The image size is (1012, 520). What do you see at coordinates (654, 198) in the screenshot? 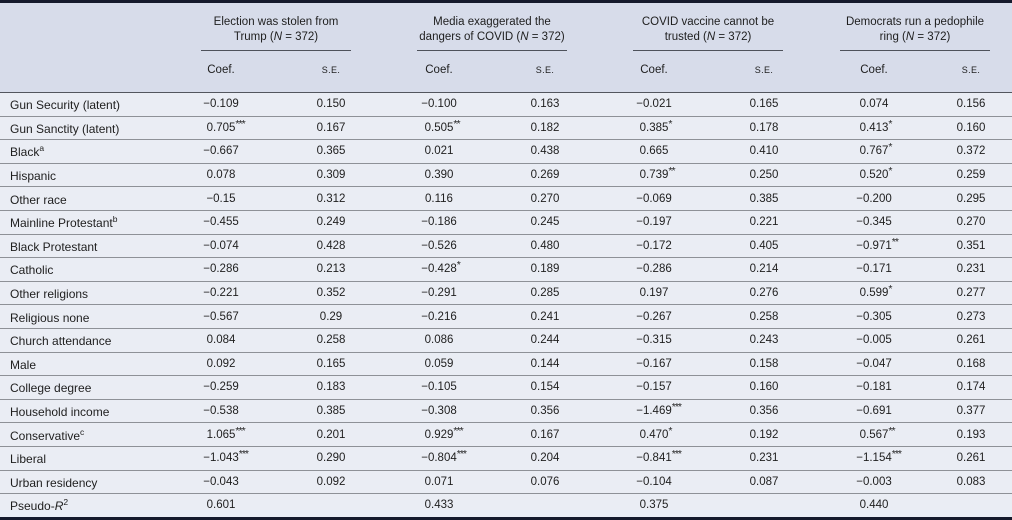
I see `coef-cell: −0.069` at bounding box center [654, 198].